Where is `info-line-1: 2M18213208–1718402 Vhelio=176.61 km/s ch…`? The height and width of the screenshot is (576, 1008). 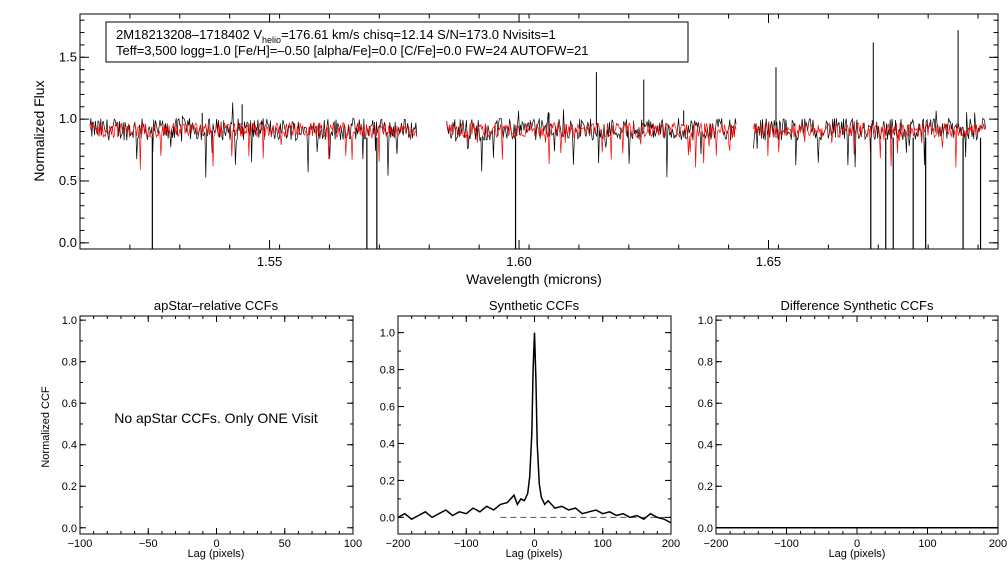
info-line-1: 2M18213208–1718402 Vhelio=176.61 km/s ch… is located at coordinates (336, 36).